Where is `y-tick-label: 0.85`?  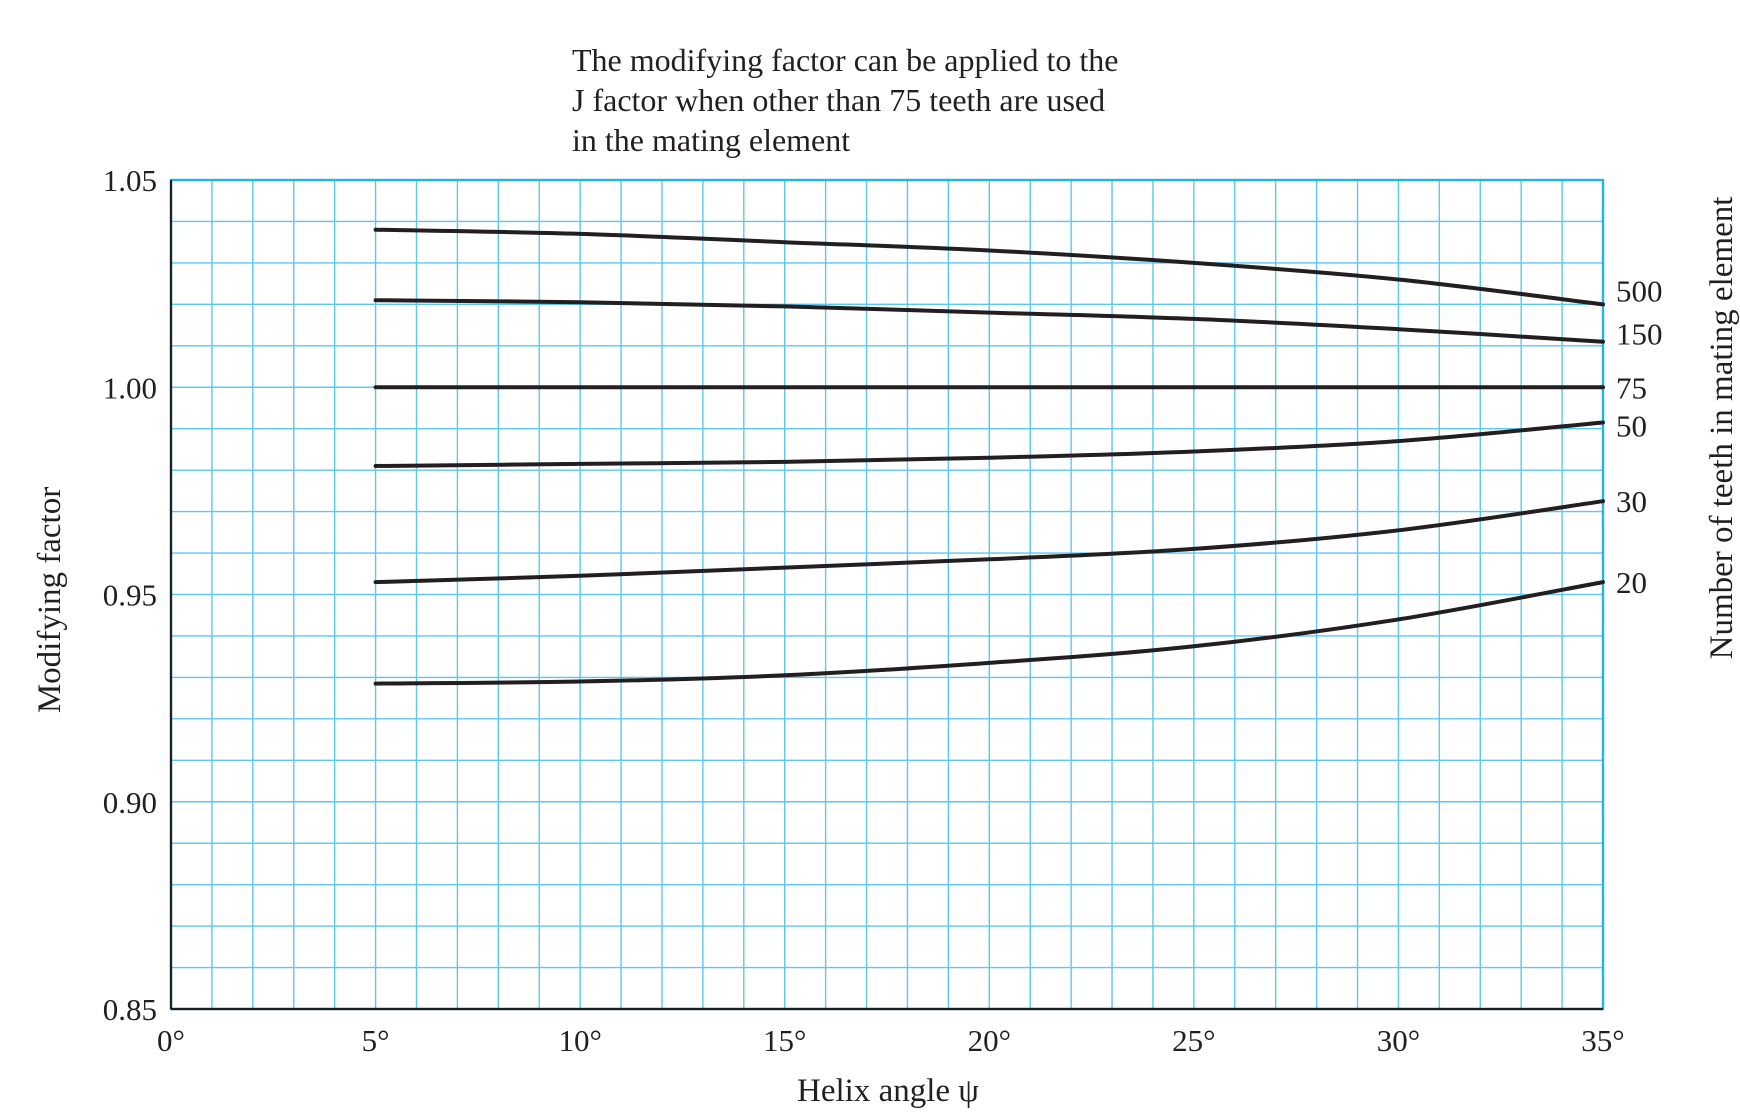 y-tick-label: 0.85 is located at coordinates (130, 1009).